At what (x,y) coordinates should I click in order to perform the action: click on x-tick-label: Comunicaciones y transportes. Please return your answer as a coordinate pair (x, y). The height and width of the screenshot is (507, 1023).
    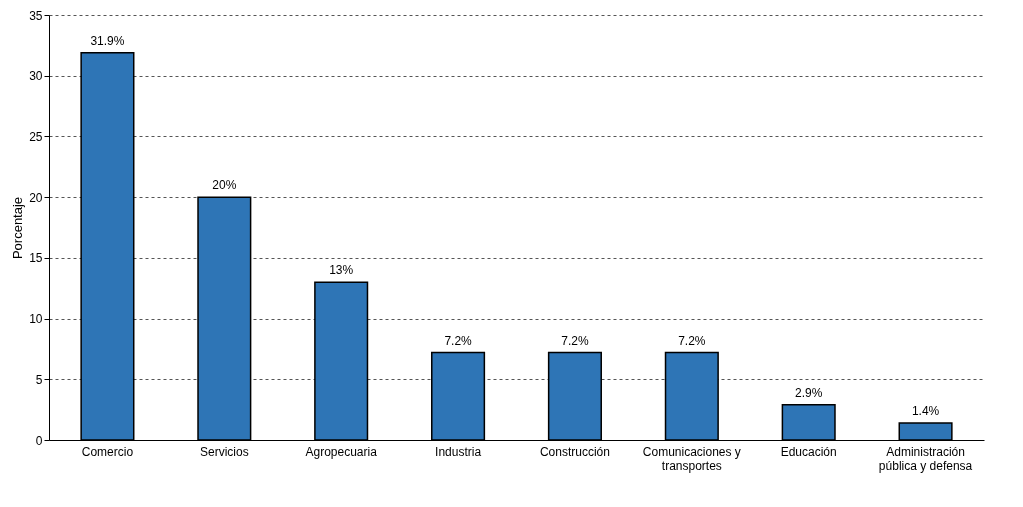
    Looking at the image, I should click on (691, 458).